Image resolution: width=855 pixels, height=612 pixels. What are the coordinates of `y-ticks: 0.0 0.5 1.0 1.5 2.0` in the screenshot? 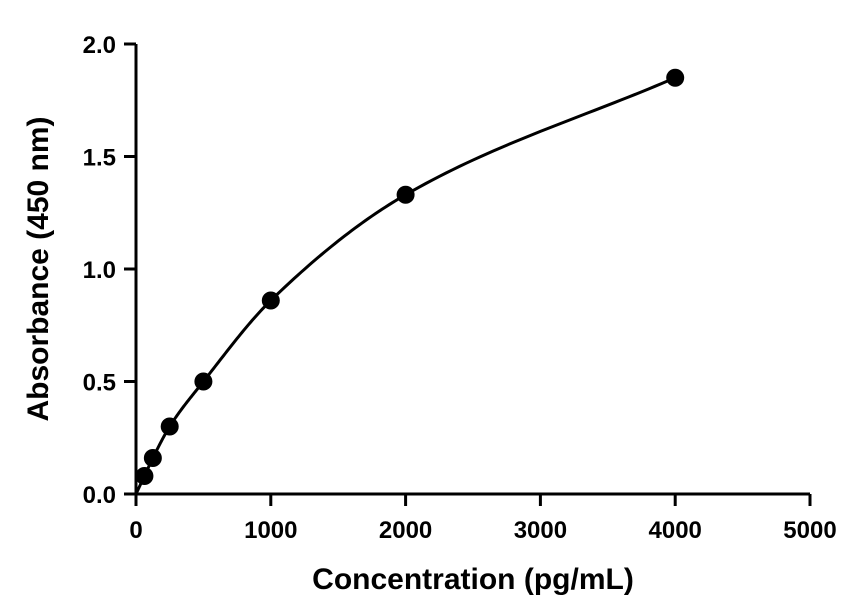 It's located at (109, 270).